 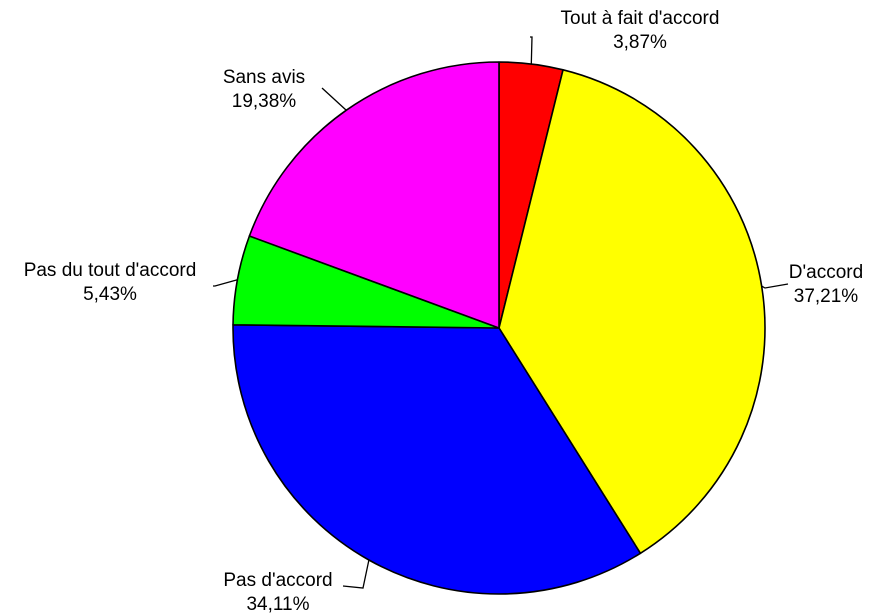 I want to click on slice-value-sans-avis: 19,38%, so click(x=264, y=101).